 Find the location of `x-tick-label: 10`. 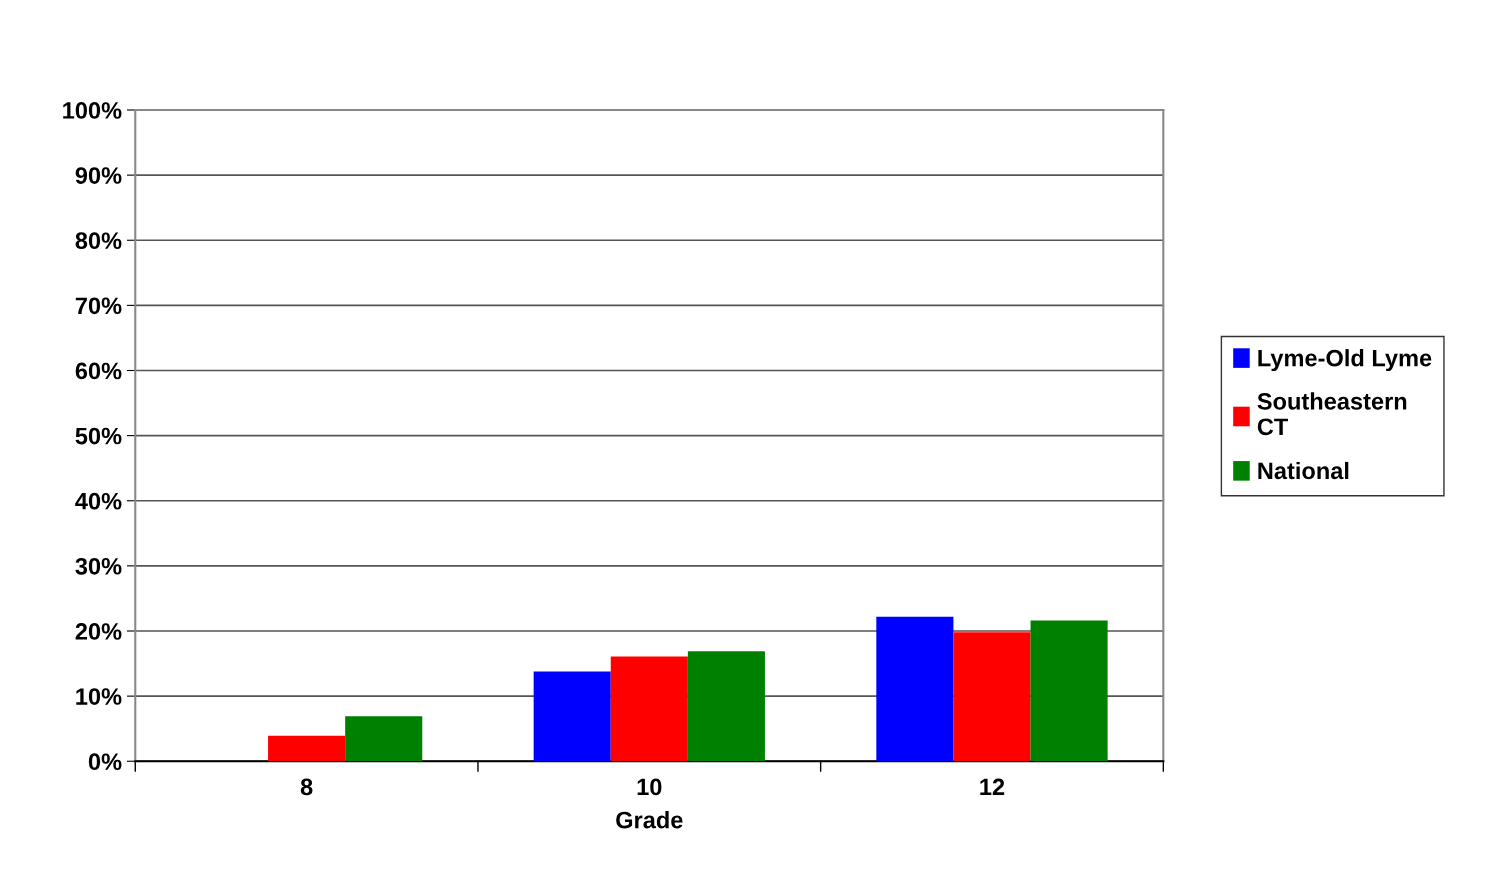

x-tick-label: 10 is located at coordinates (649, 787).